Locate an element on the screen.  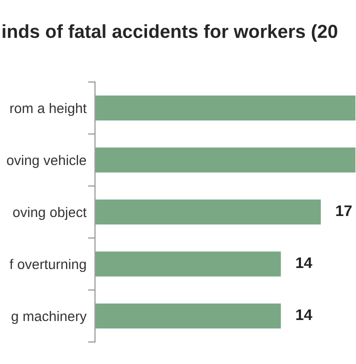
y-tick-label: rom a height is located at coordinates (48, 109).